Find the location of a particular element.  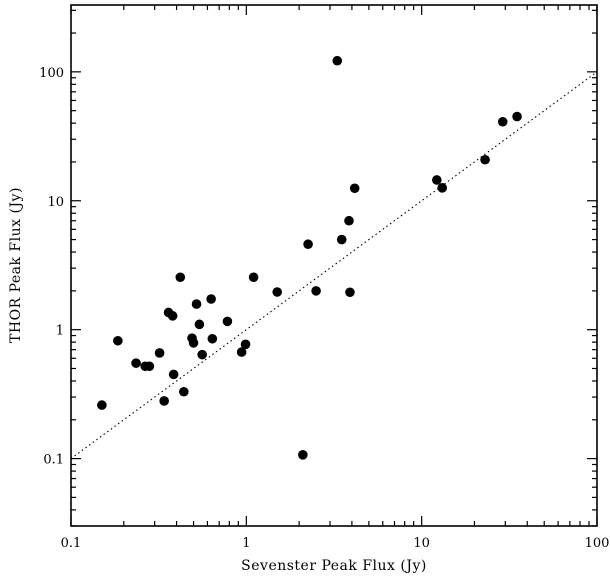

y-tick-label: 1 is located at coordinates (60, 331).